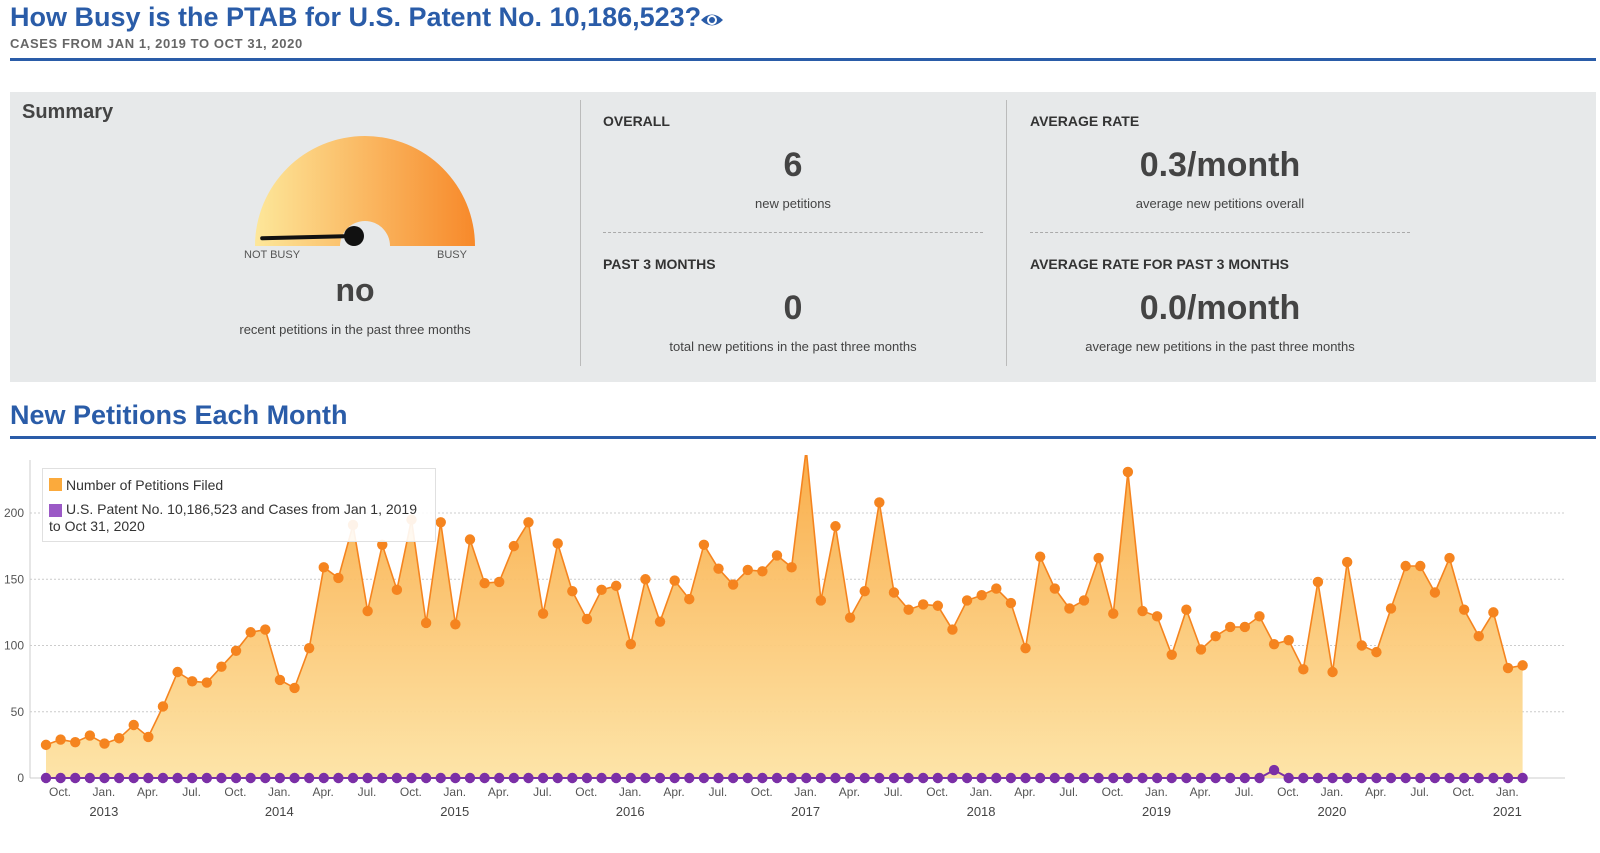 Image resolution: width=1600 pixels, height=853 pixels. I want to click on x-year-label: 2014, so click(279, 811).